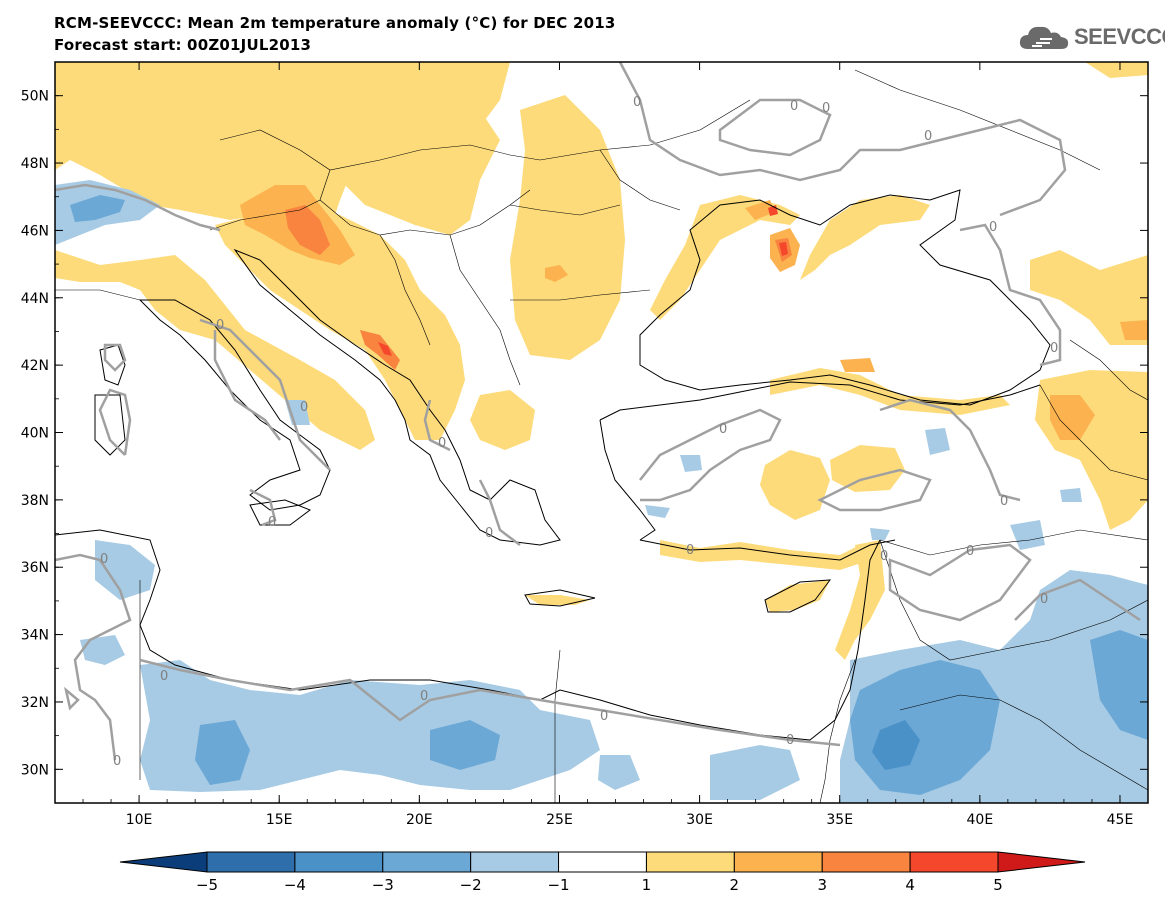 Image resolution: width=1165 pixels, height=907 pixels. What do you see at coordinates (839, 820) in the screenshot?
I see `lon-tick-label: 35E` at bounding box center [839, 820].